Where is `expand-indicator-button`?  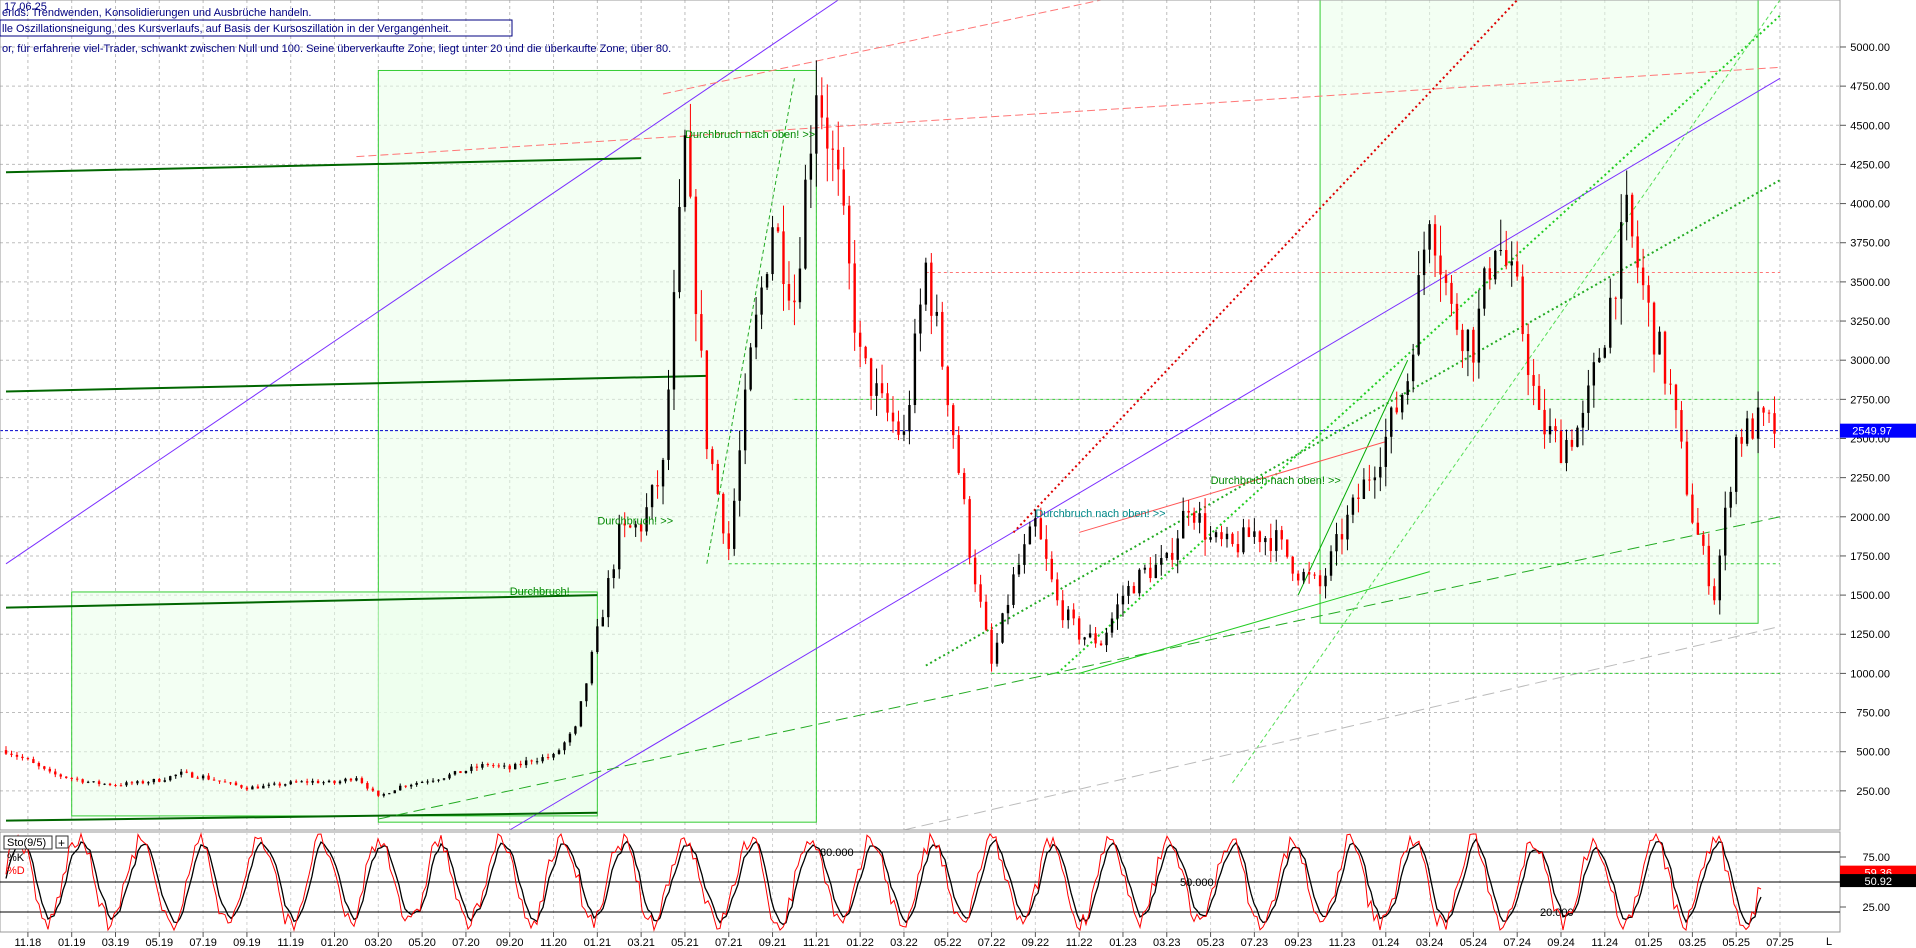
expand-indicator-button is located at coordinates (62, 842).